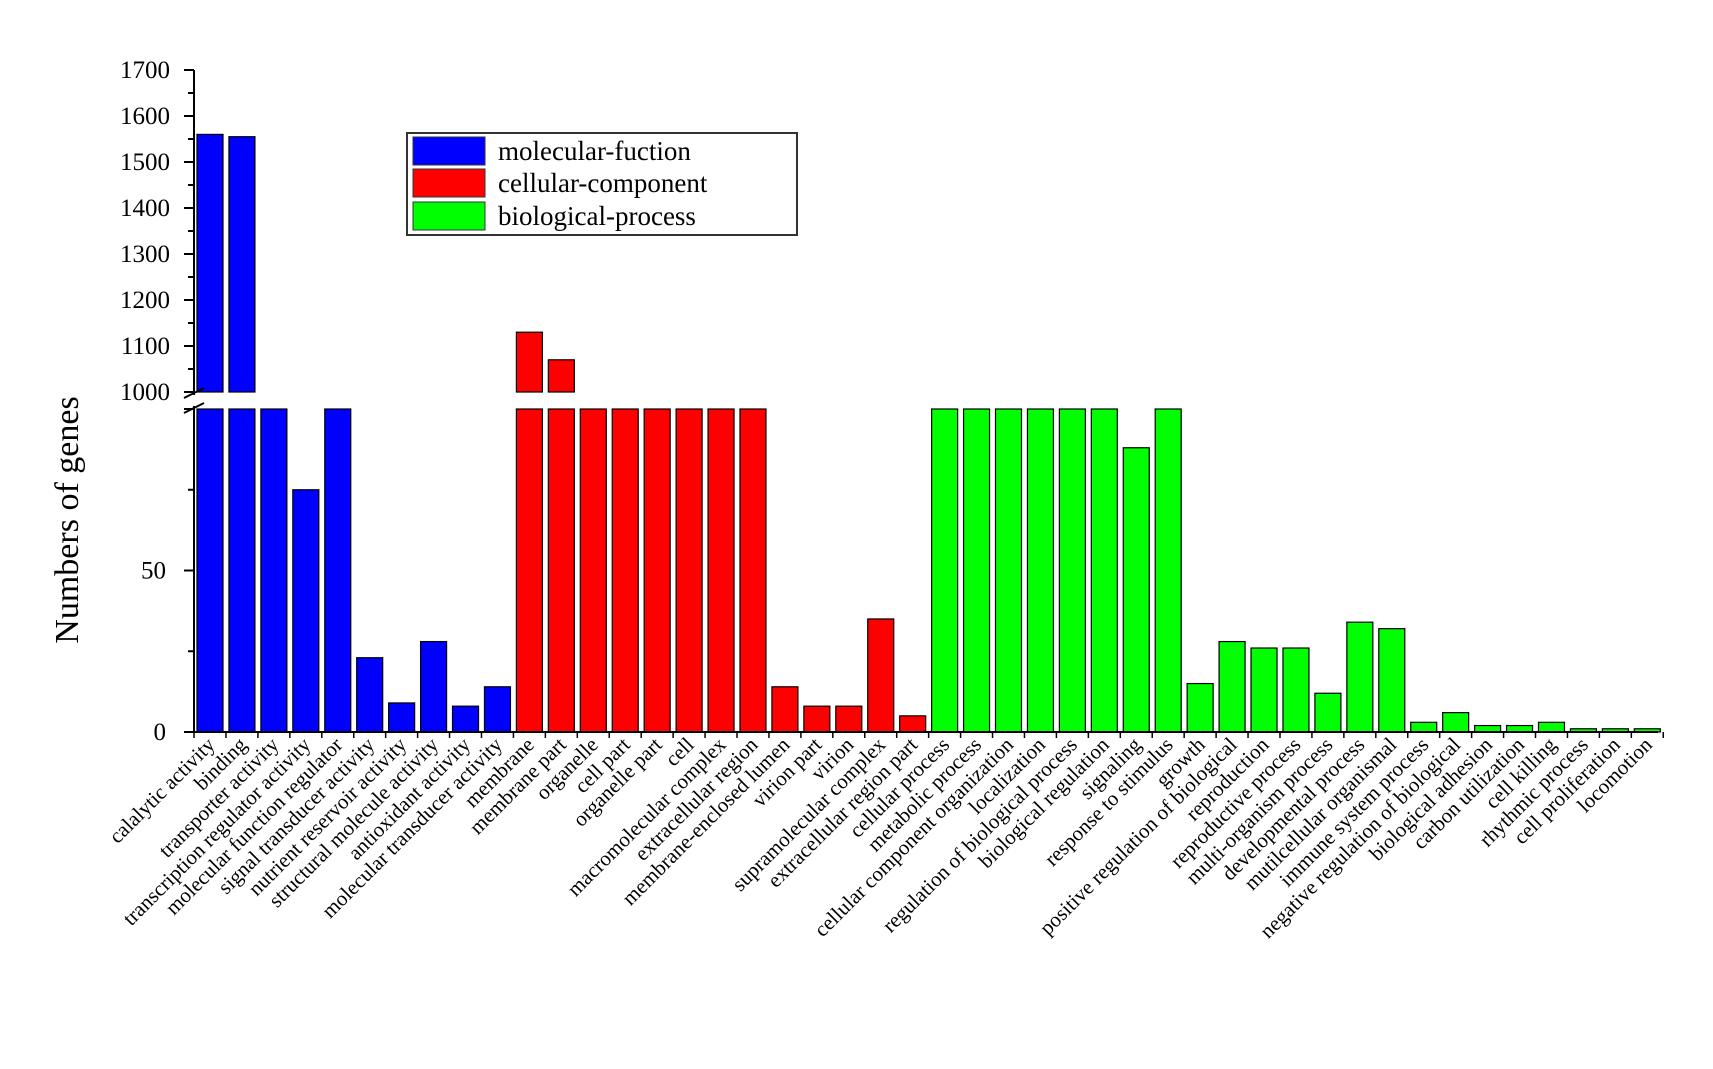  Describe the element at coordinates (274, 570) in the screenshot. I see `bar-transporter-activity` at that location.